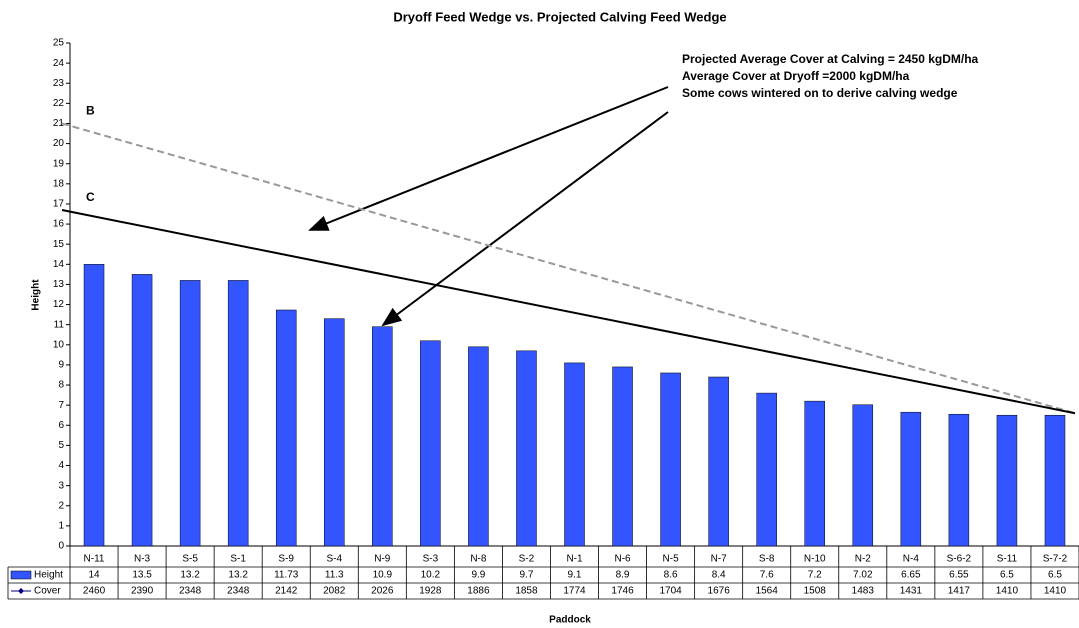  What do you see at coordinates (815, 575) in the screenshot?
I see `table-value: 7.2` at bounding box center [815, 575].